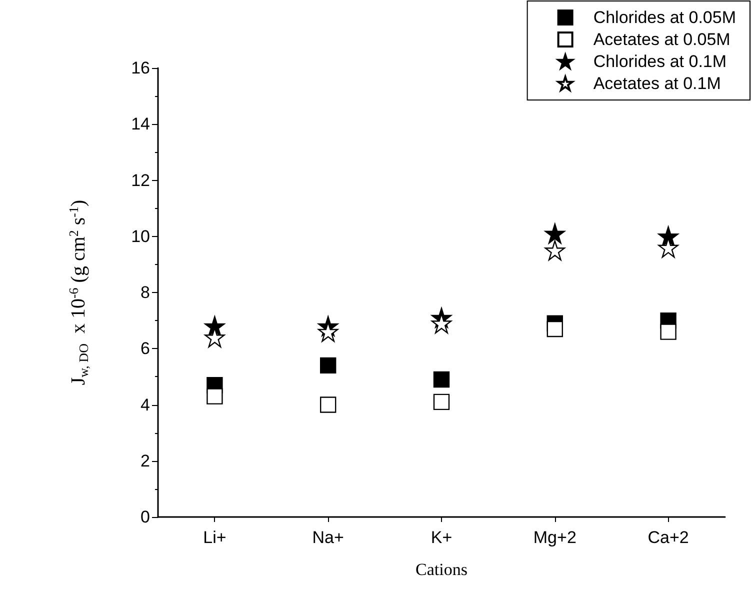 This screenshot has width=751, height=599. I want to click on legend-label: Chlorides at 0.05M, so click(664, 17).